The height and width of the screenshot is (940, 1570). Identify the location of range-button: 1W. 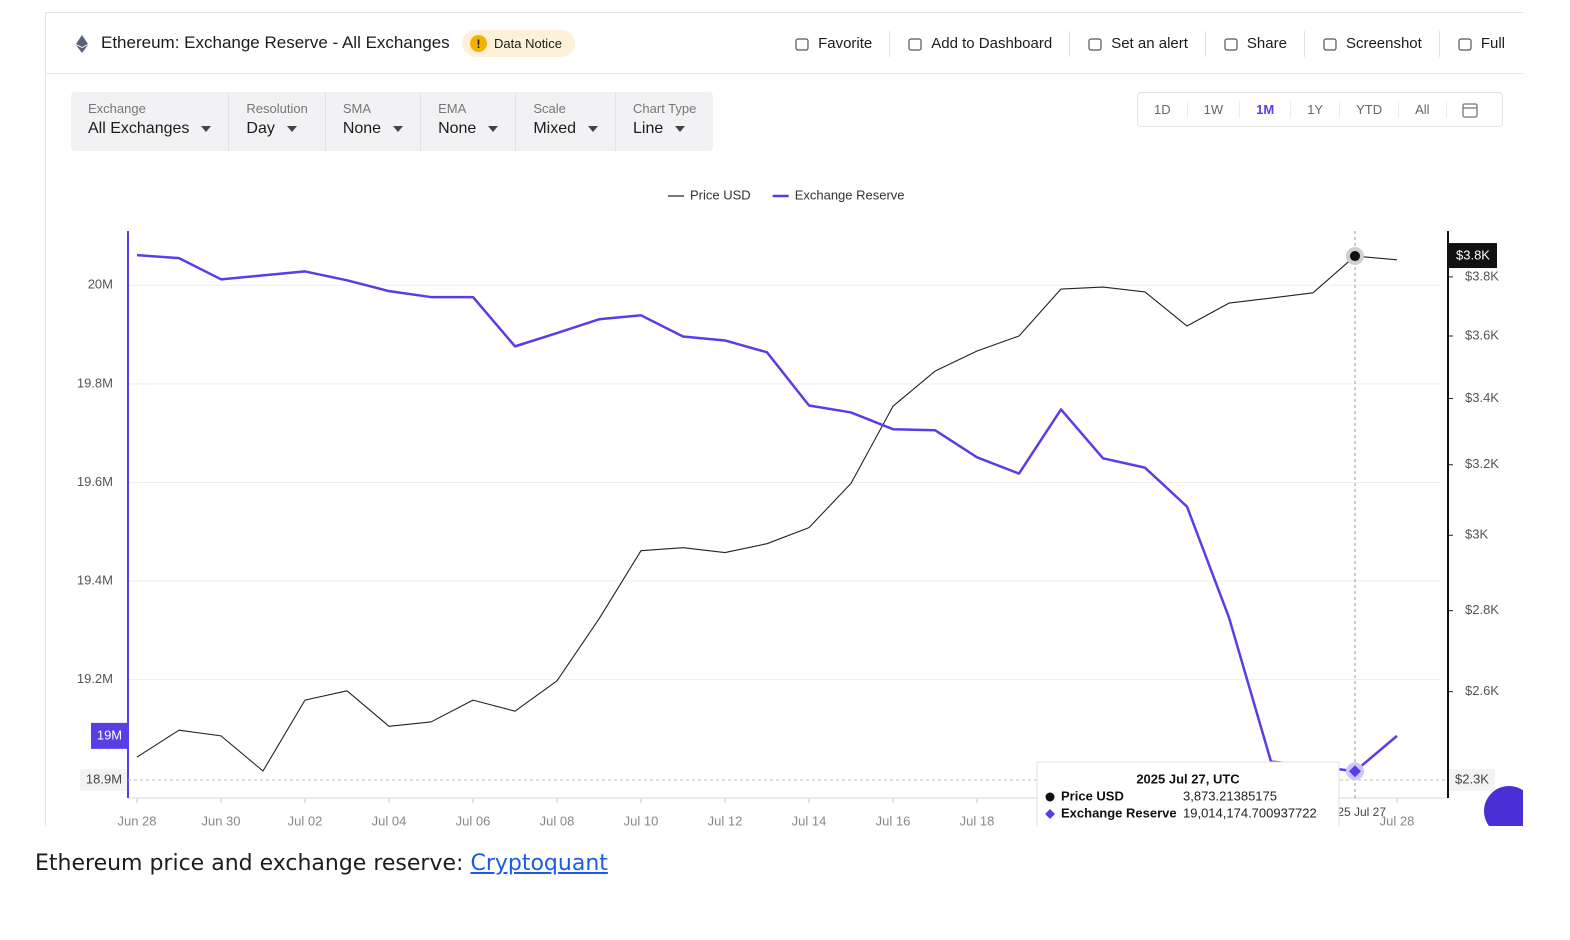
(1214, 109).